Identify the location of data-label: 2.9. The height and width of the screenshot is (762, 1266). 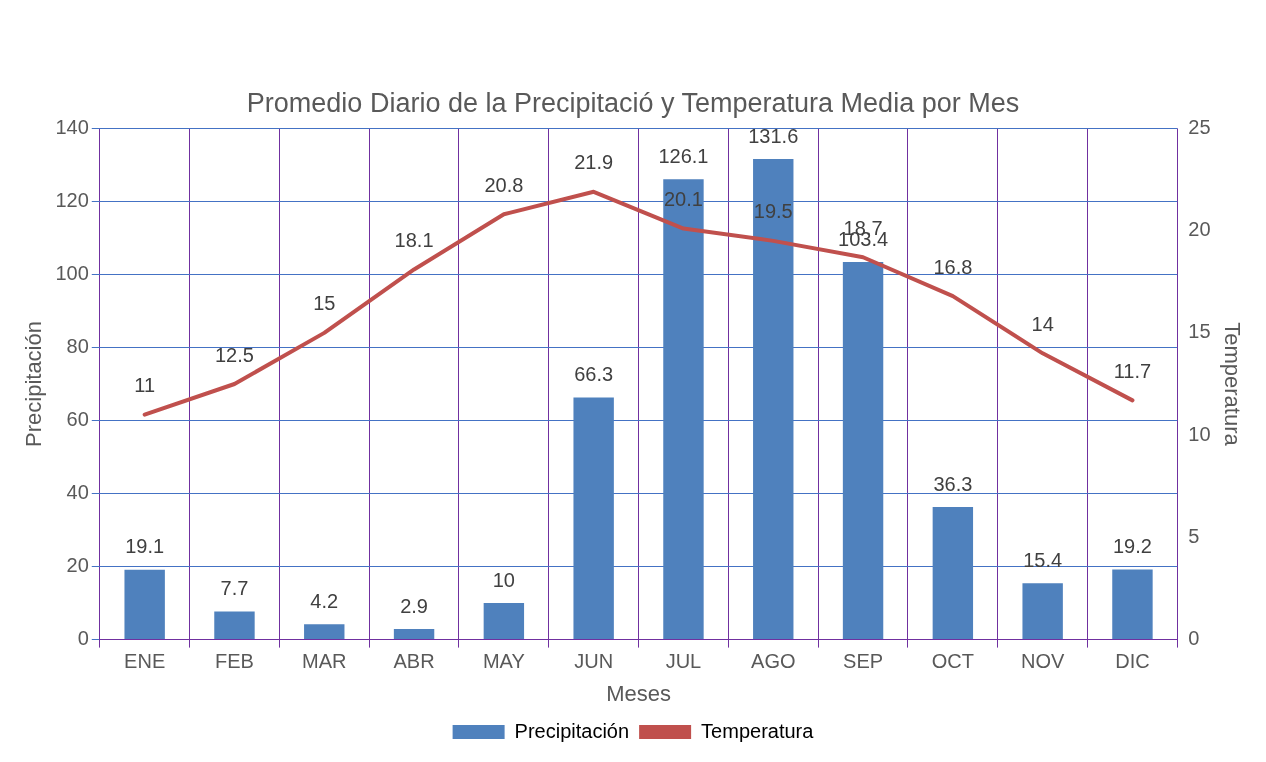
(414, 605).